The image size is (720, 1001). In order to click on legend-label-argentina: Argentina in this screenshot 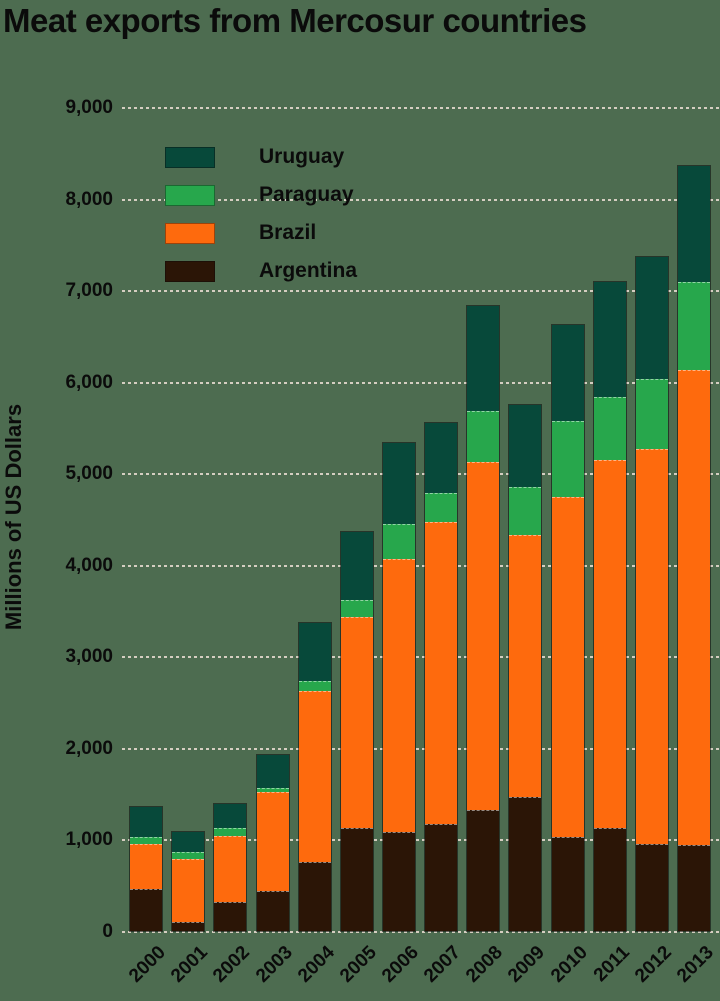, I will do `click(308, 270)`.